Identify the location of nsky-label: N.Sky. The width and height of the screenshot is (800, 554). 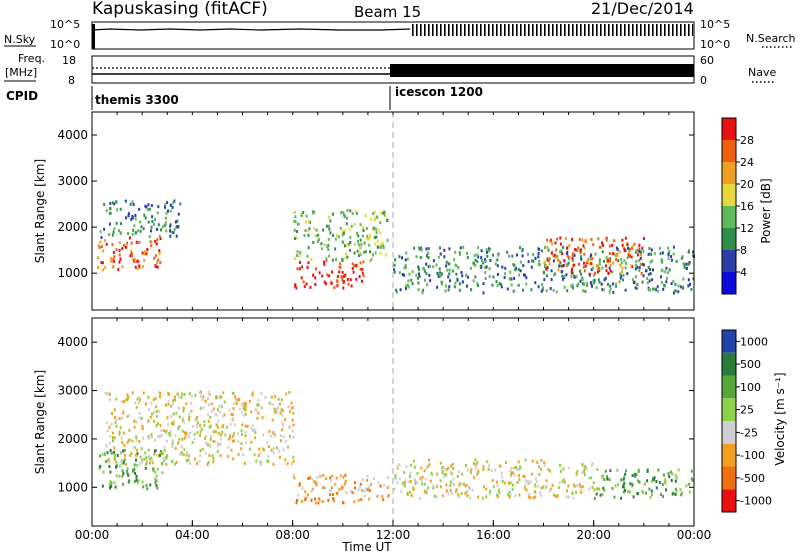
(20, 39).